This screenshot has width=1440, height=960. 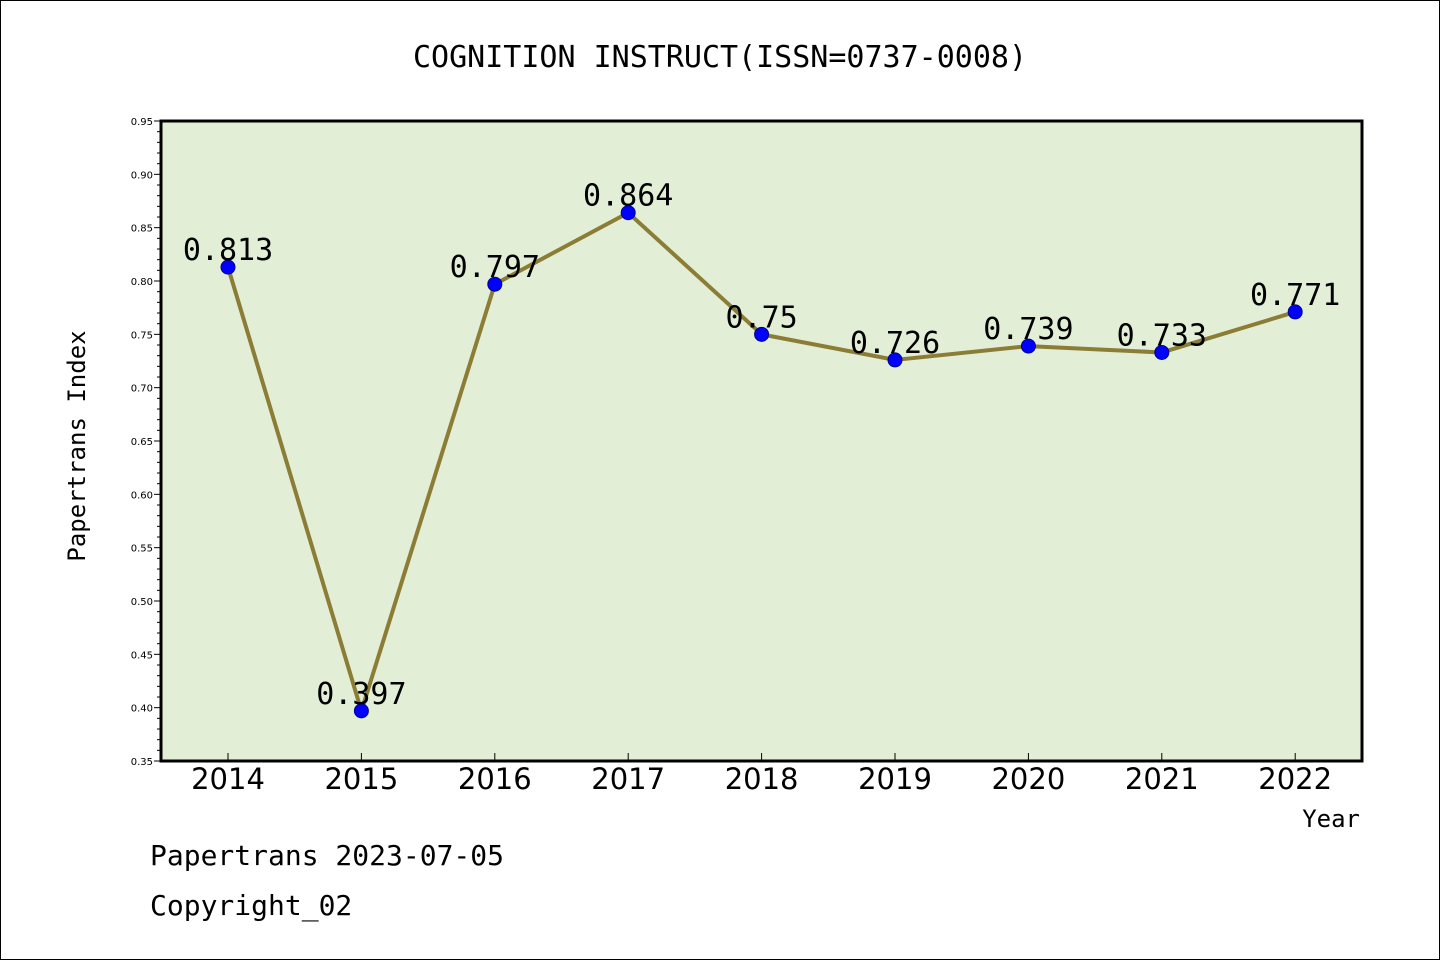 What do you see at coordinates (895, 343) in the screenshot?
I see `data-label: 0.726` at bounding box center [895, 343].